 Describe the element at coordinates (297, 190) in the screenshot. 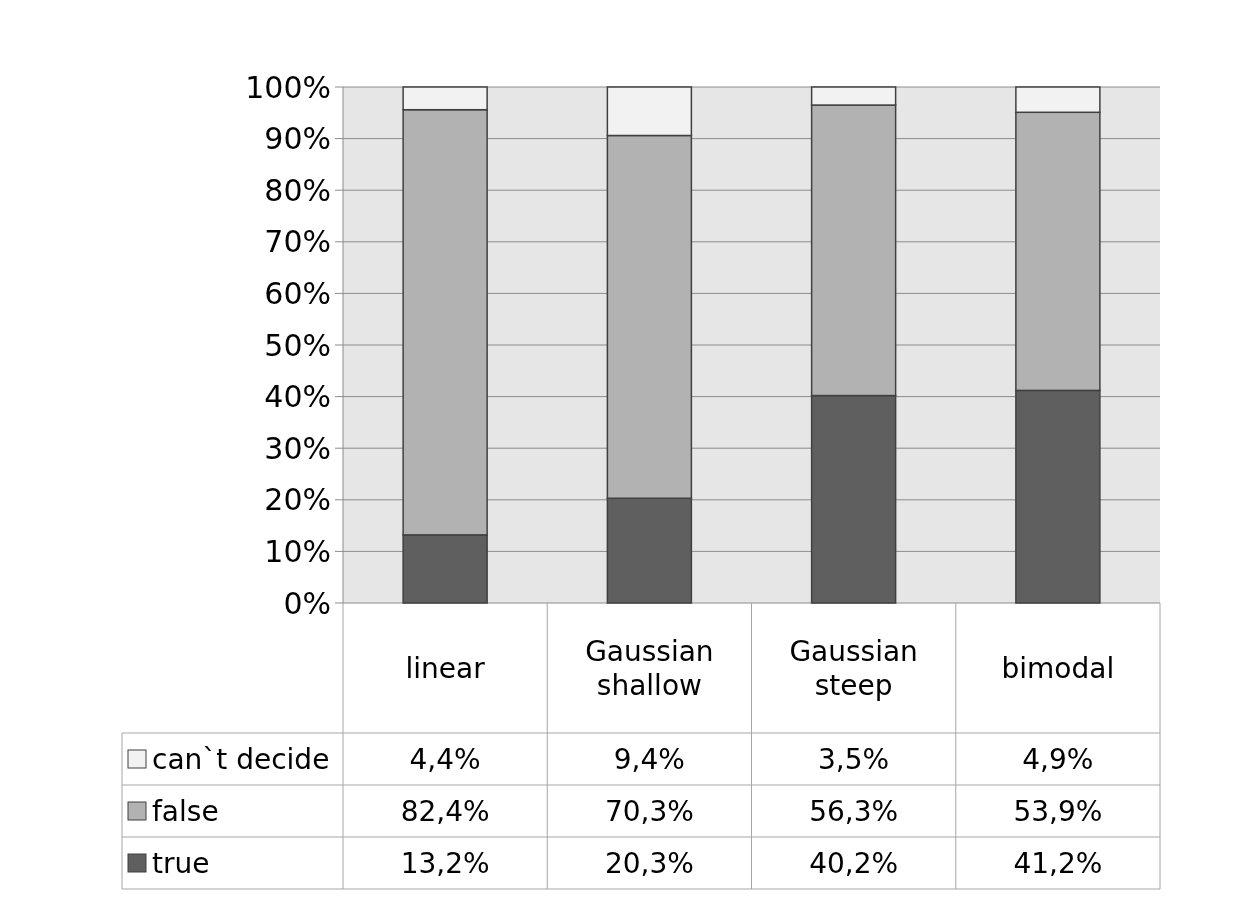

I see `y-tick-label: 80%` at that location.